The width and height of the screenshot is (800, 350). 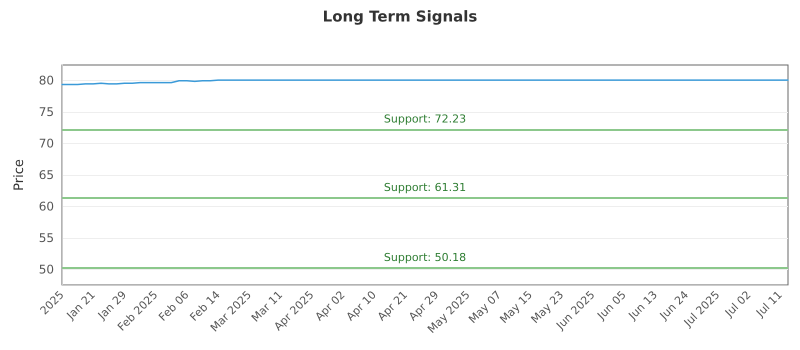 I want to click on y-tick-label: 50, so click(x=46, y=269).